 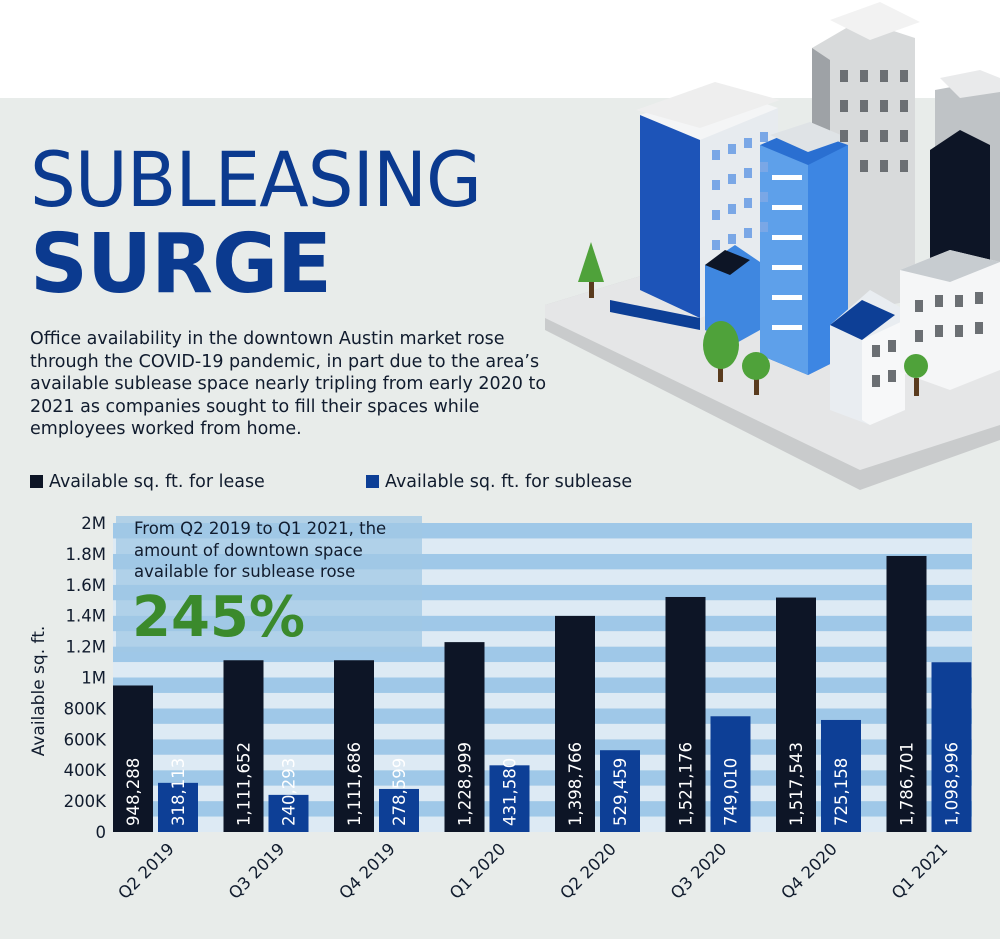 What do you see at coordinates (256, 870) in the screenshot?
I see `x-tick-label: Q3 2019` at bounding box center [256, 870].